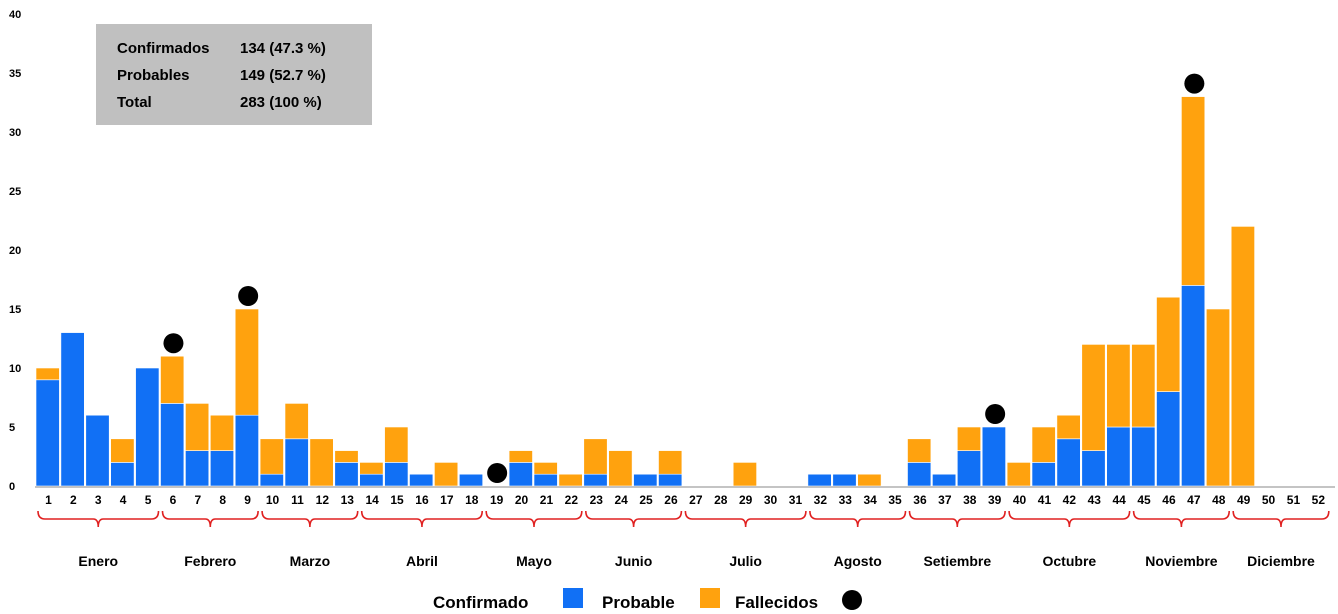  Describe the element at coordinates (671, 500) in the screenshot. I see `x-tick-label: 26` at that location.